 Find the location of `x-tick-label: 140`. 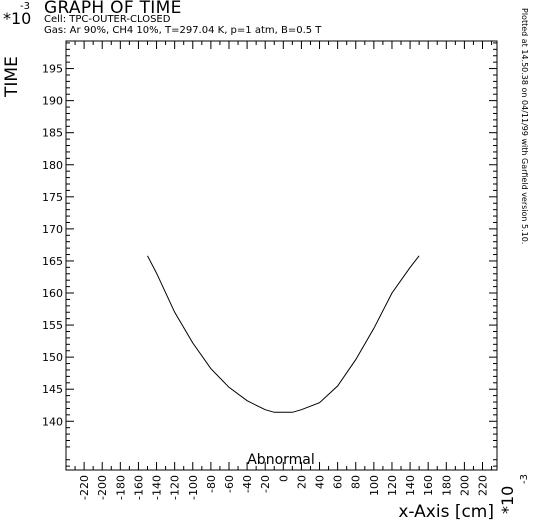

x-tick-label: 140 is located at coordinates (410, 485).